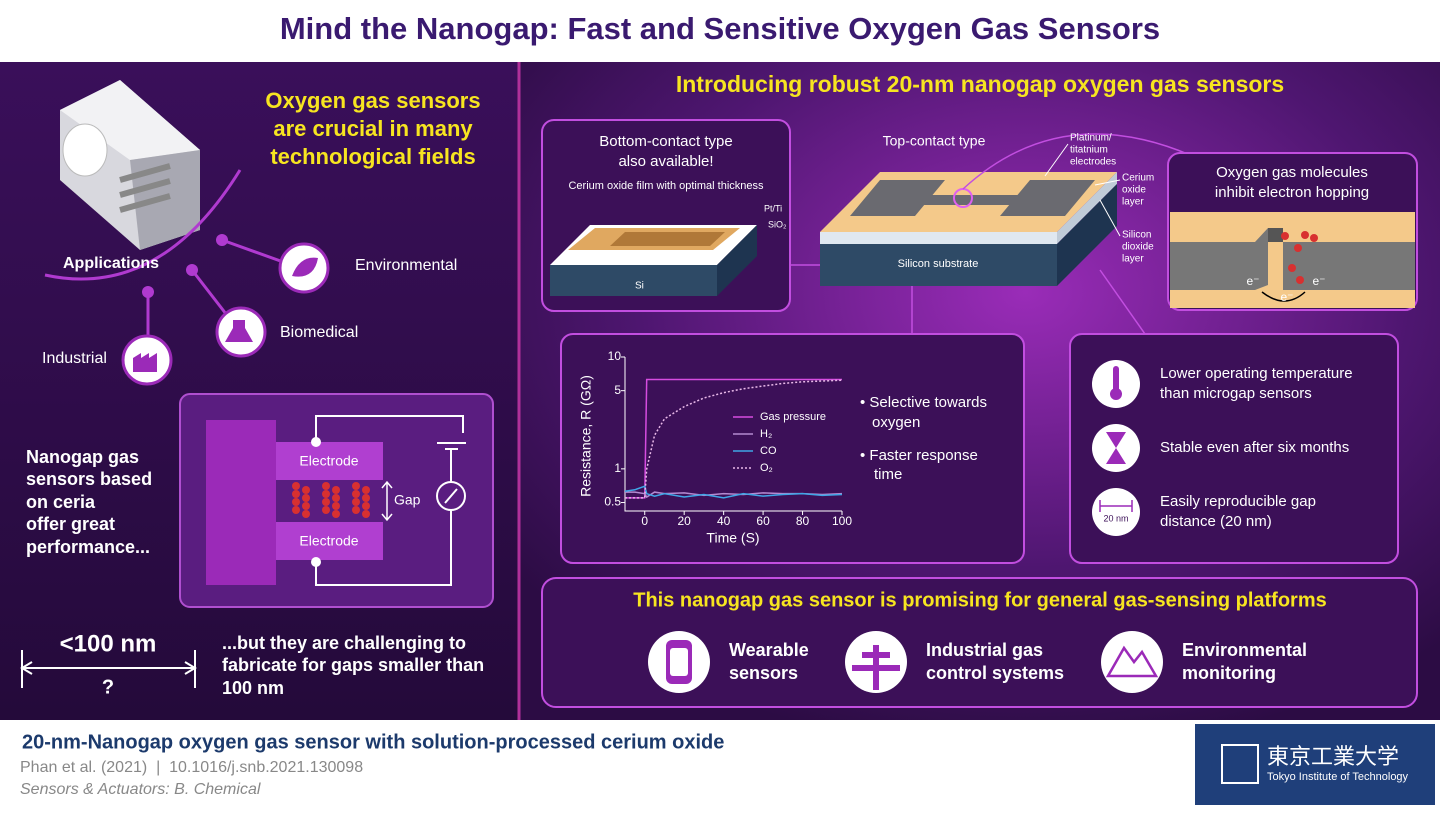 The height and width of the screenshot is (815, 1440). Describe the element at coordinates (724, 521) in the screenshot. I see `x-tick-label: 40` at that location.